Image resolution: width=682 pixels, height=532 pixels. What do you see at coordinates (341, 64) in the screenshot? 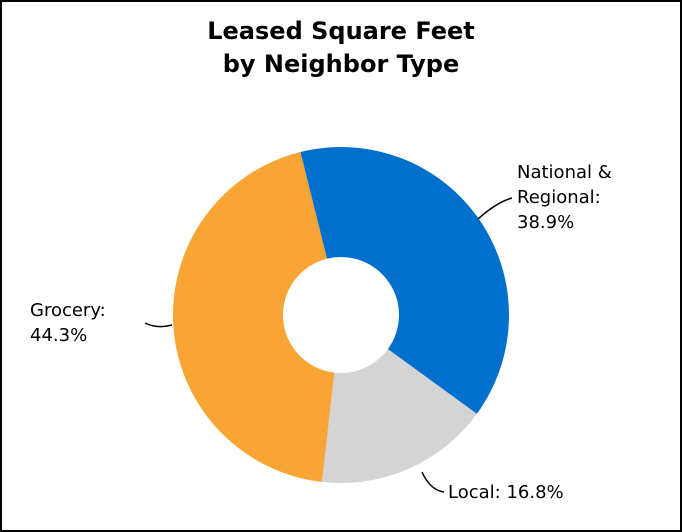
I see `chart-title: by Neighbor Type` at bounding box center [341, 64].